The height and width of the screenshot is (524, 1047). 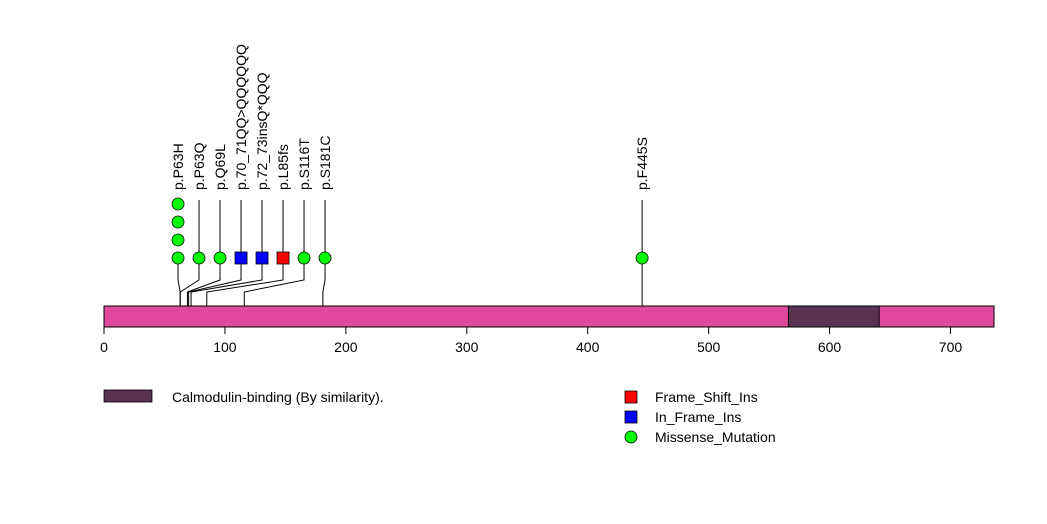 What do you see at coordinates (178, 166) in the screenshot?
I see `mutation-label: p.P63H` at bounding box center [178, 166].